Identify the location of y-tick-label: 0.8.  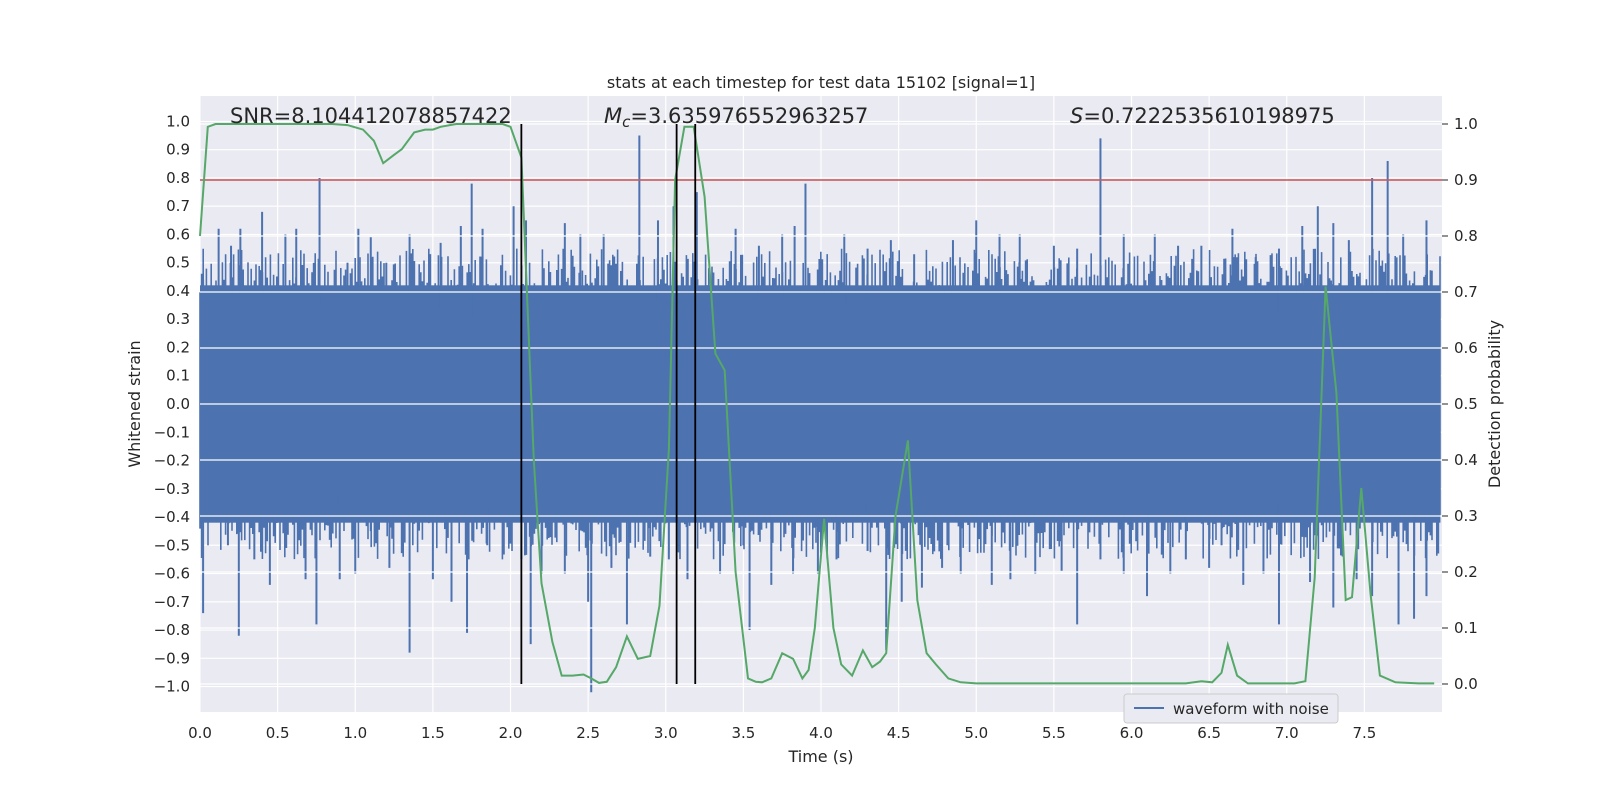
(178, 178).